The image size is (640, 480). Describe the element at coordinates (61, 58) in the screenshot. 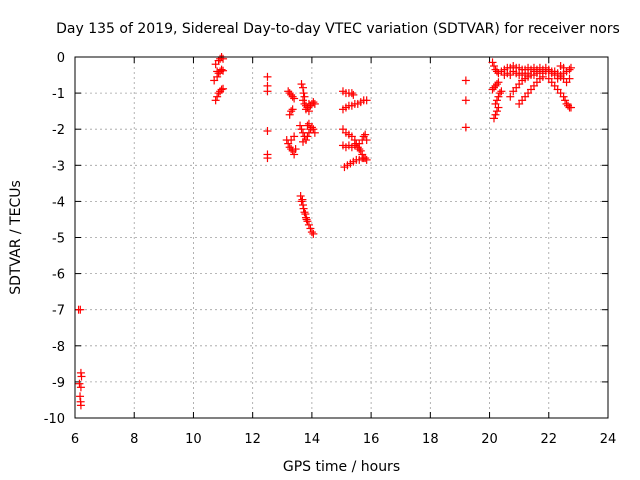

I see `y-tick-label: 0` at that location.